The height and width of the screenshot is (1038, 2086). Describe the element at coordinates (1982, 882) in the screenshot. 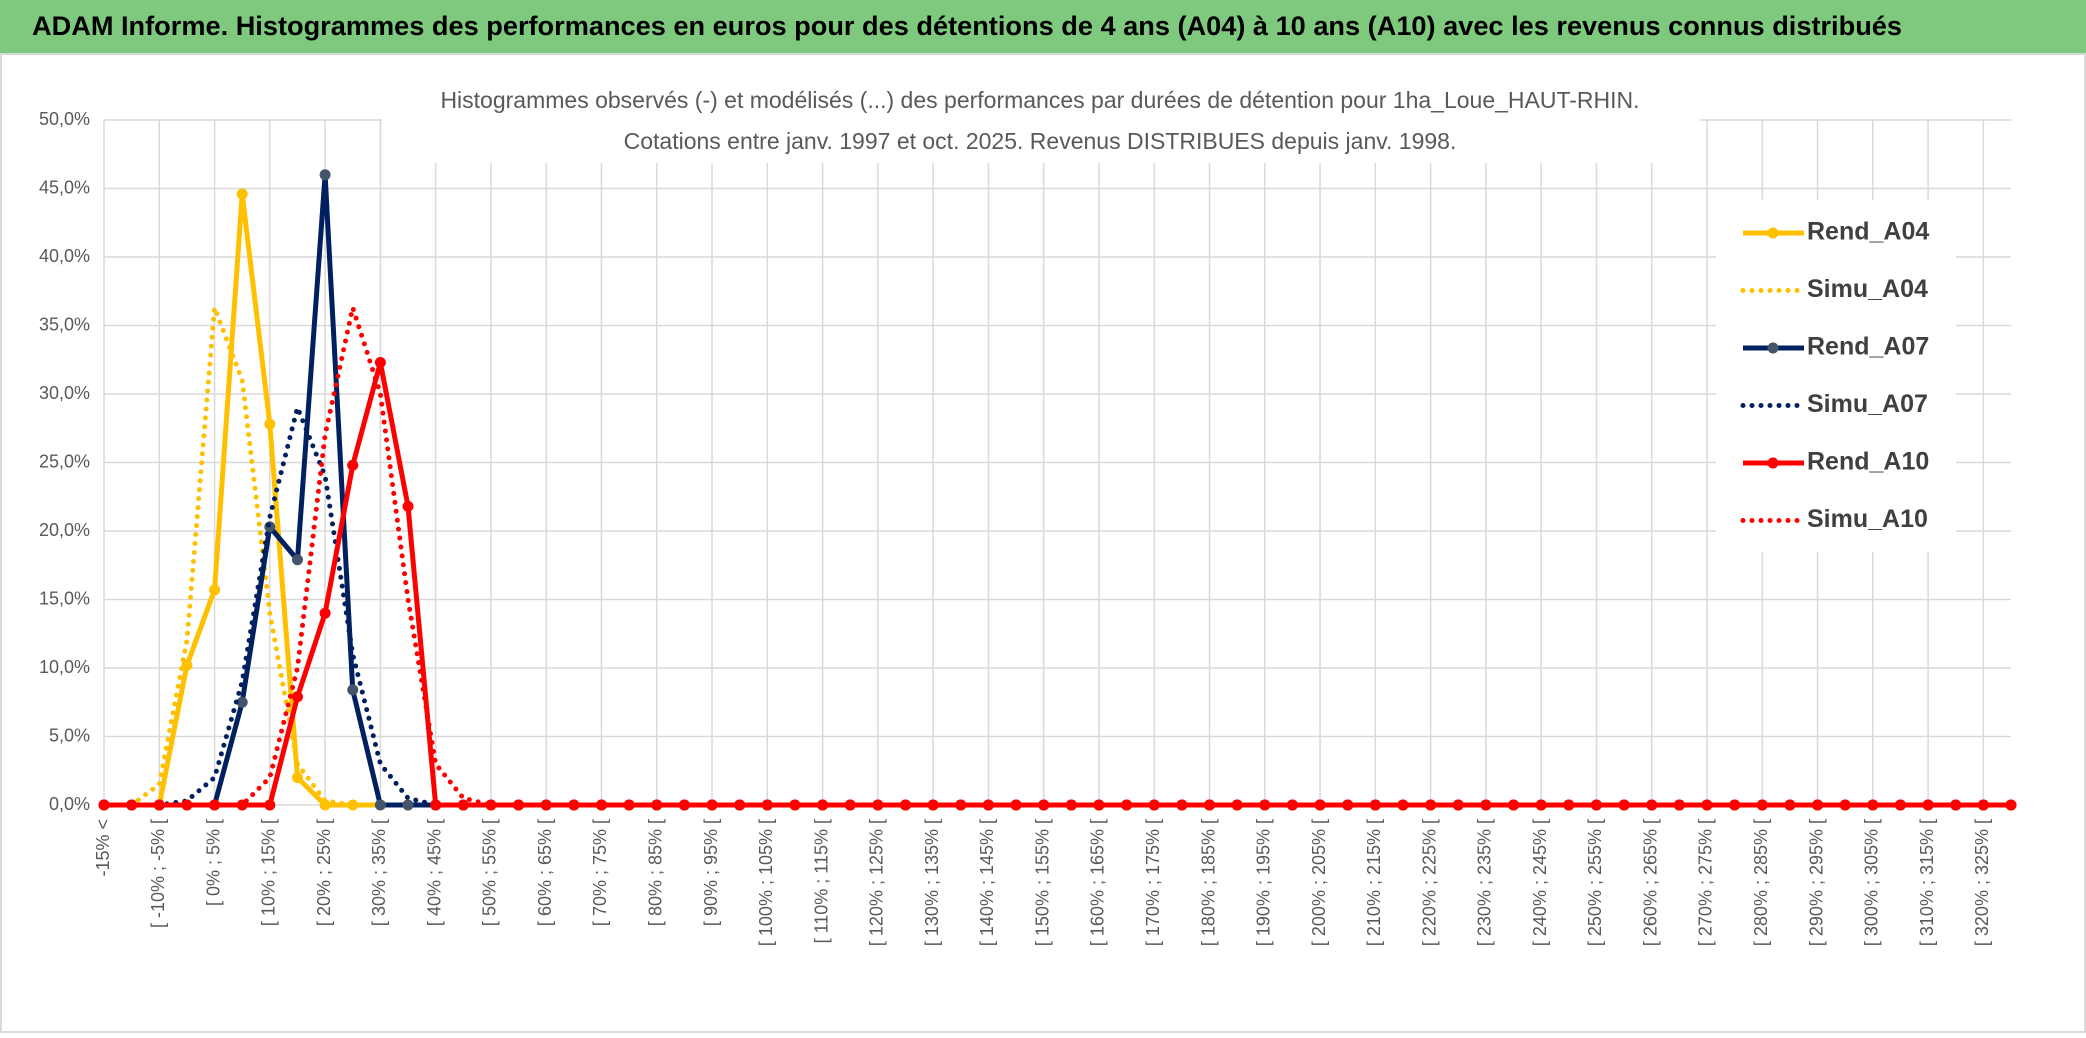

I see `x-tick-label: [ 320% ; 325% [` at that location.